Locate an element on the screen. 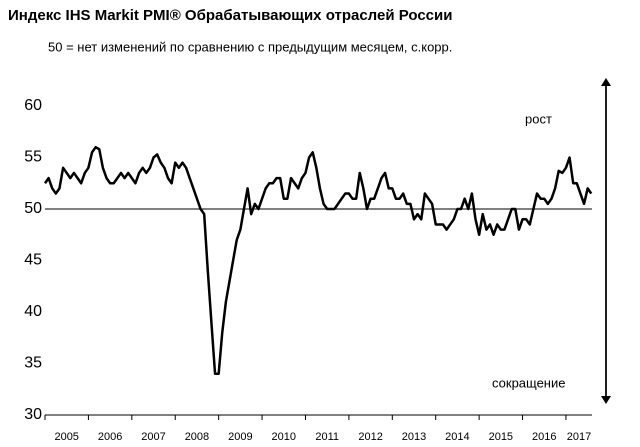 This screenshot has height=447, width=640. x-tick-label: 2013 is located at coordinates (414, 437).